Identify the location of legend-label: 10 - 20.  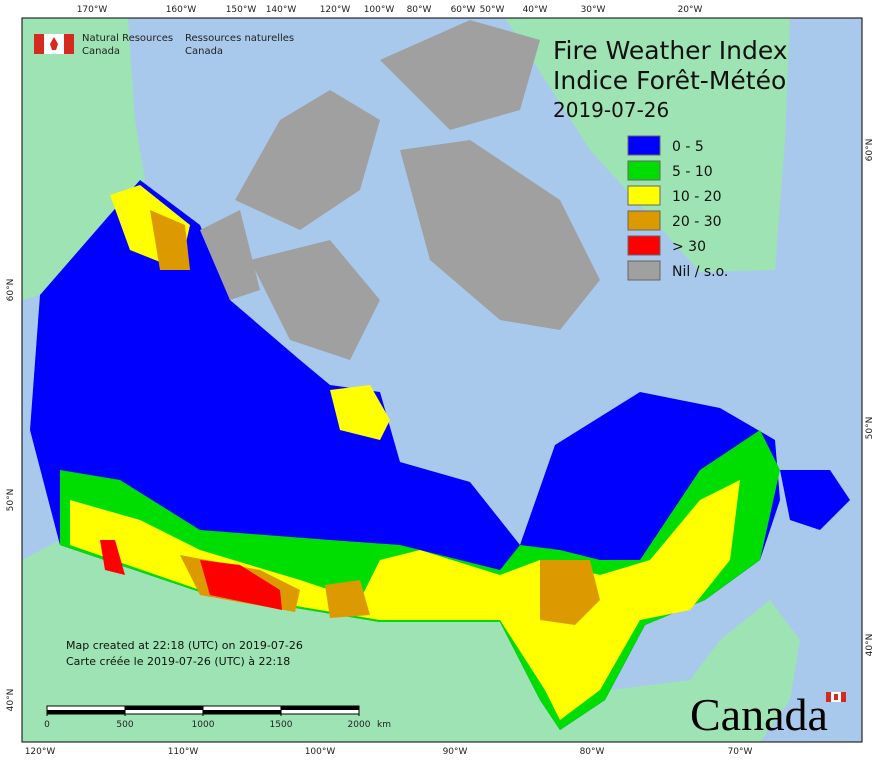
(697, 197).